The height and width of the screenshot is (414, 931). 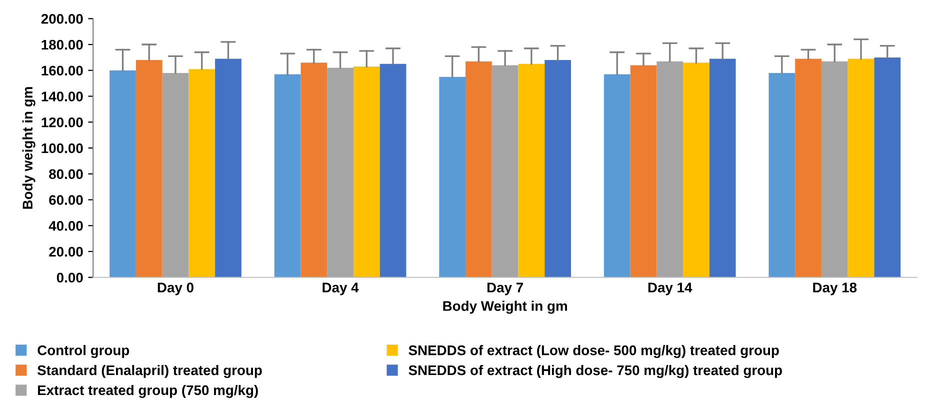 What do you see at coordinates (62, 71) in the screenshot?
I see `y-tick-label: 160.00` at bounding box center [62, 71].